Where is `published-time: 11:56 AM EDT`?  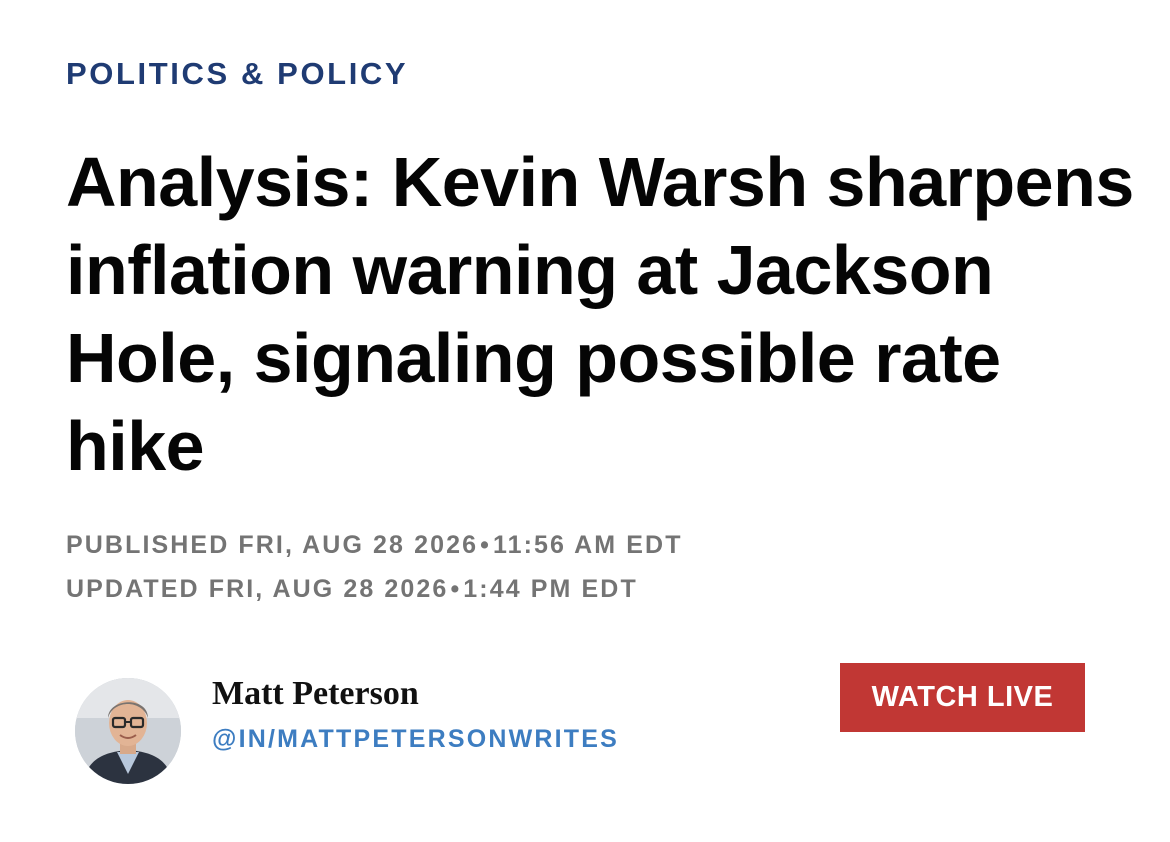
published-time: 11:56 AM EDT is located at coordinates (587, 545).